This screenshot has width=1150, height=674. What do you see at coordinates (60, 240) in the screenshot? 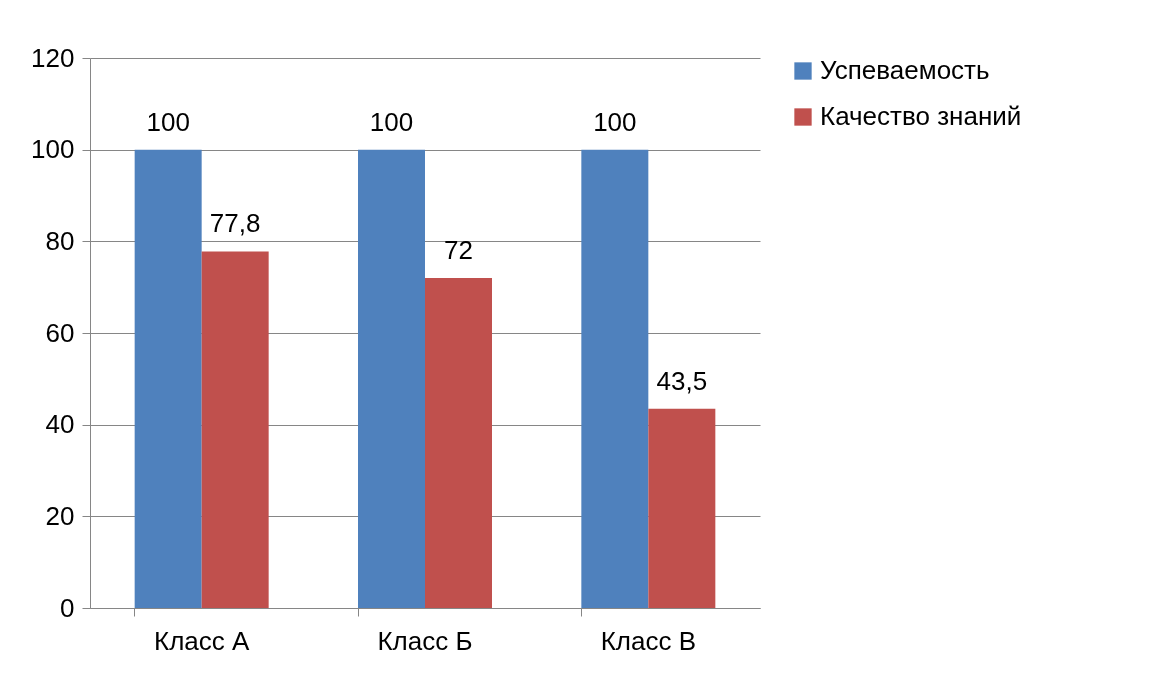
I see `y-tick-label: 80` at bounding box center [60, 240].